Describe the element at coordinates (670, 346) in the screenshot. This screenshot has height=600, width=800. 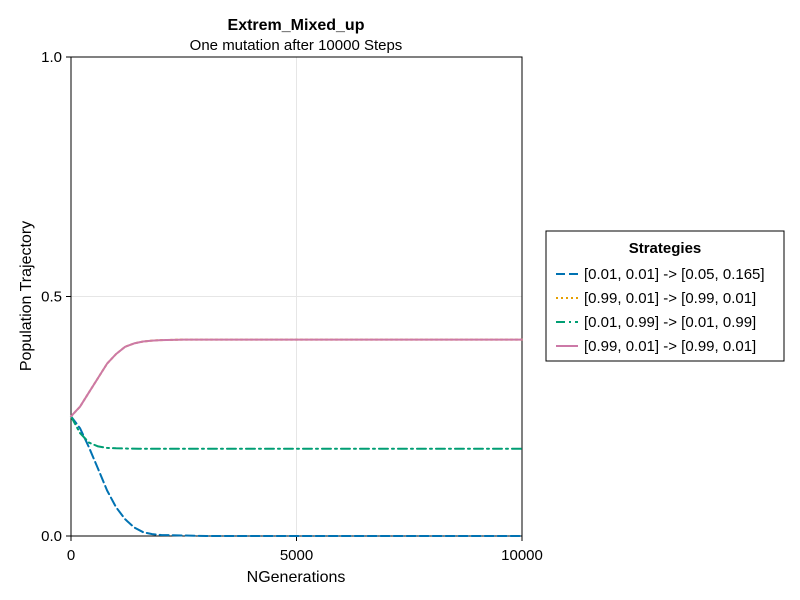
I see `legend-label-4: [0.99, 0.01] -> [0.99, 0.01]` at that location.